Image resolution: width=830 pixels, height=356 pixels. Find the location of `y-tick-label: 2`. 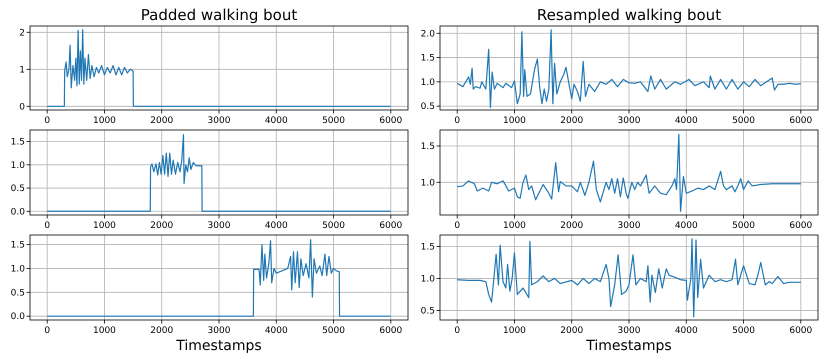

y-tick-label: 2 is located at coordinates (22, 33).